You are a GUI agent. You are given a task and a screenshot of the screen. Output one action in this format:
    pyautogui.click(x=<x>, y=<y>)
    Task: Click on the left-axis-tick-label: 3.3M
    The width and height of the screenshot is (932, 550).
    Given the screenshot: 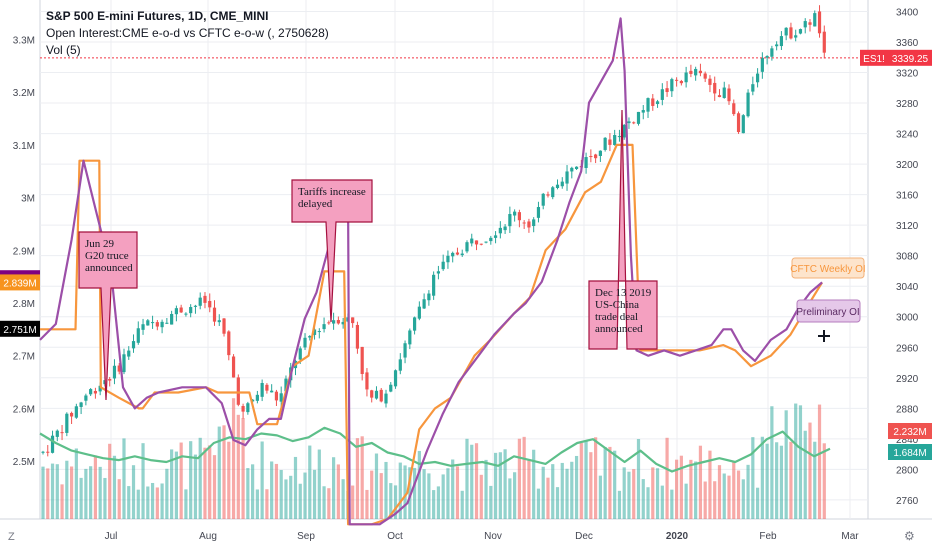 What is the action you would take?
    pyautogui.click(x=24, y=41)
    